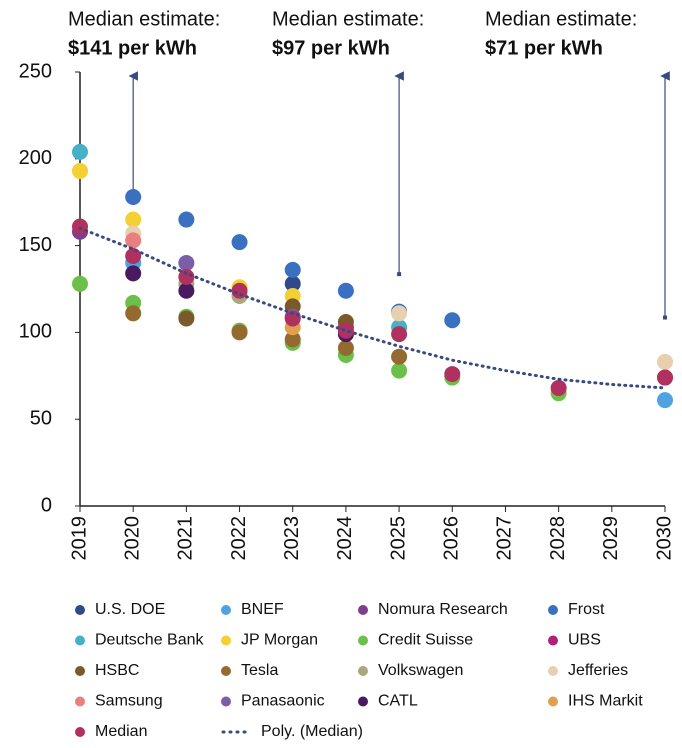 This screenshot has height=748, width=682. I want to click on legend-label: Panasaonic, so click(283, 701).